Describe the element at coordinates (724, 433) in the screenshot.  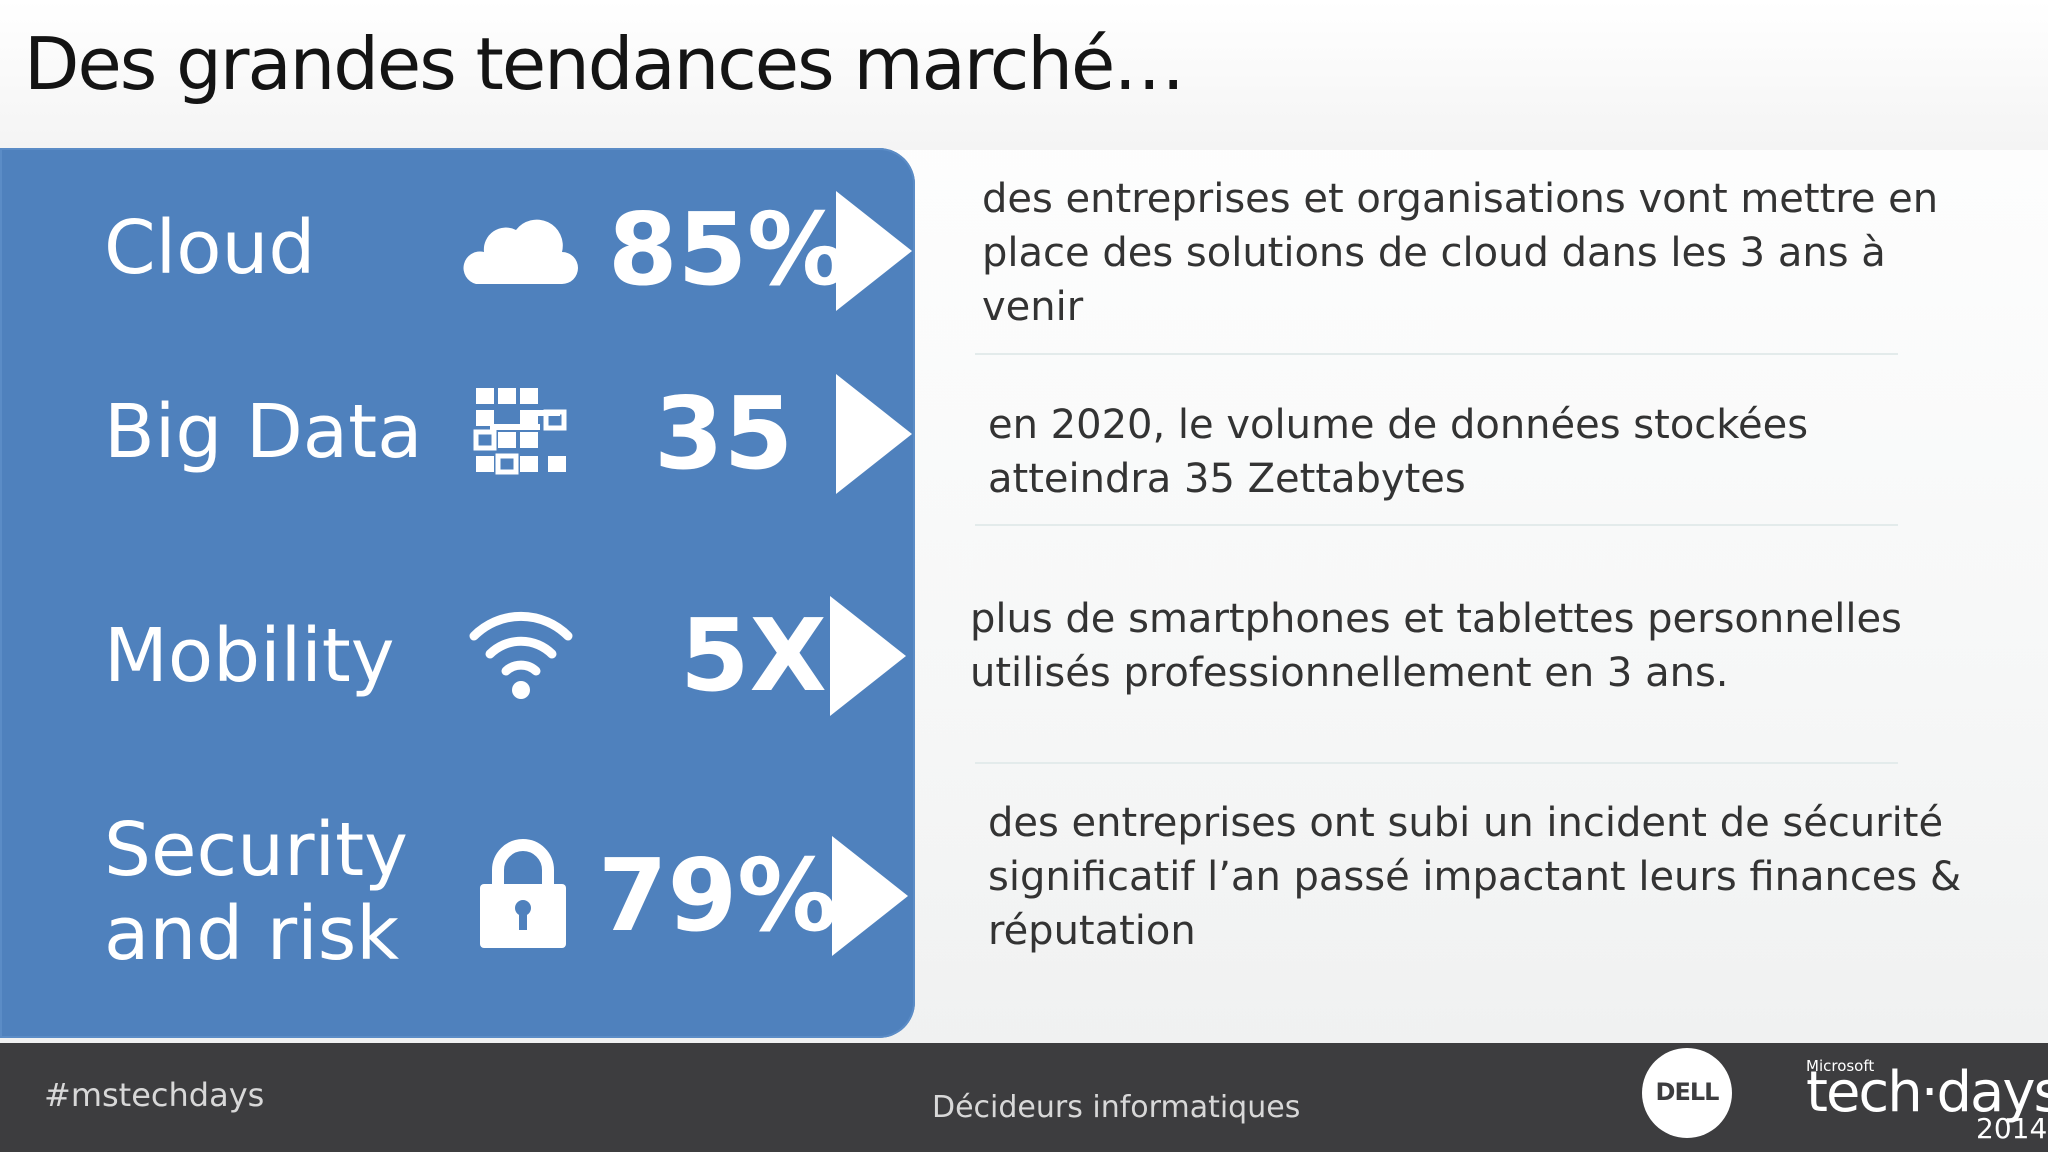
I see `trend-stat-big-data: 35` at that location.